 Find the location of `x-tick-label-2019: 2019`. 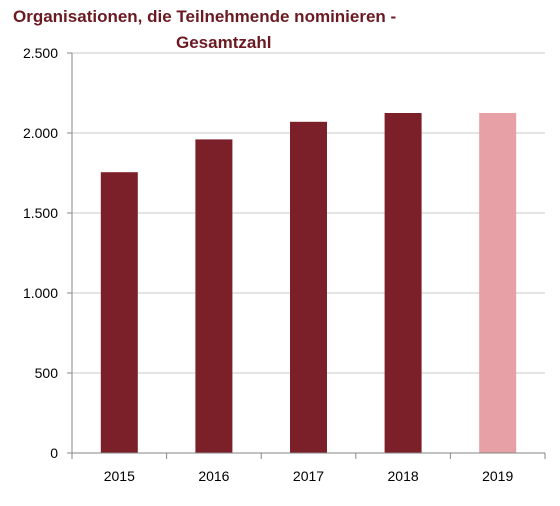

x-tick-label-2019: 2019 is located at coordinates (497, 476).